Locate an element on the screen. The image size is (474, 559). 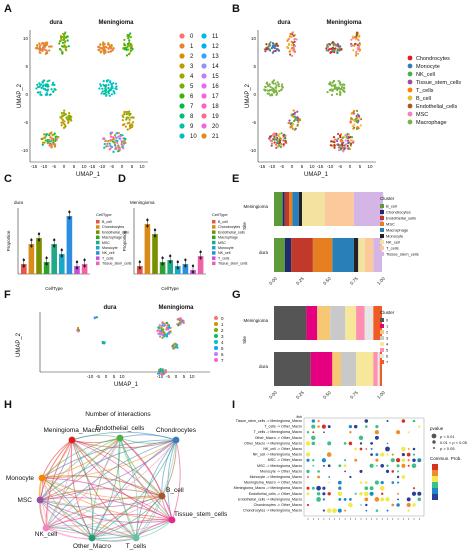
bar-c-legend-label: Endothelial_cells is located at coordinates (115, 232).